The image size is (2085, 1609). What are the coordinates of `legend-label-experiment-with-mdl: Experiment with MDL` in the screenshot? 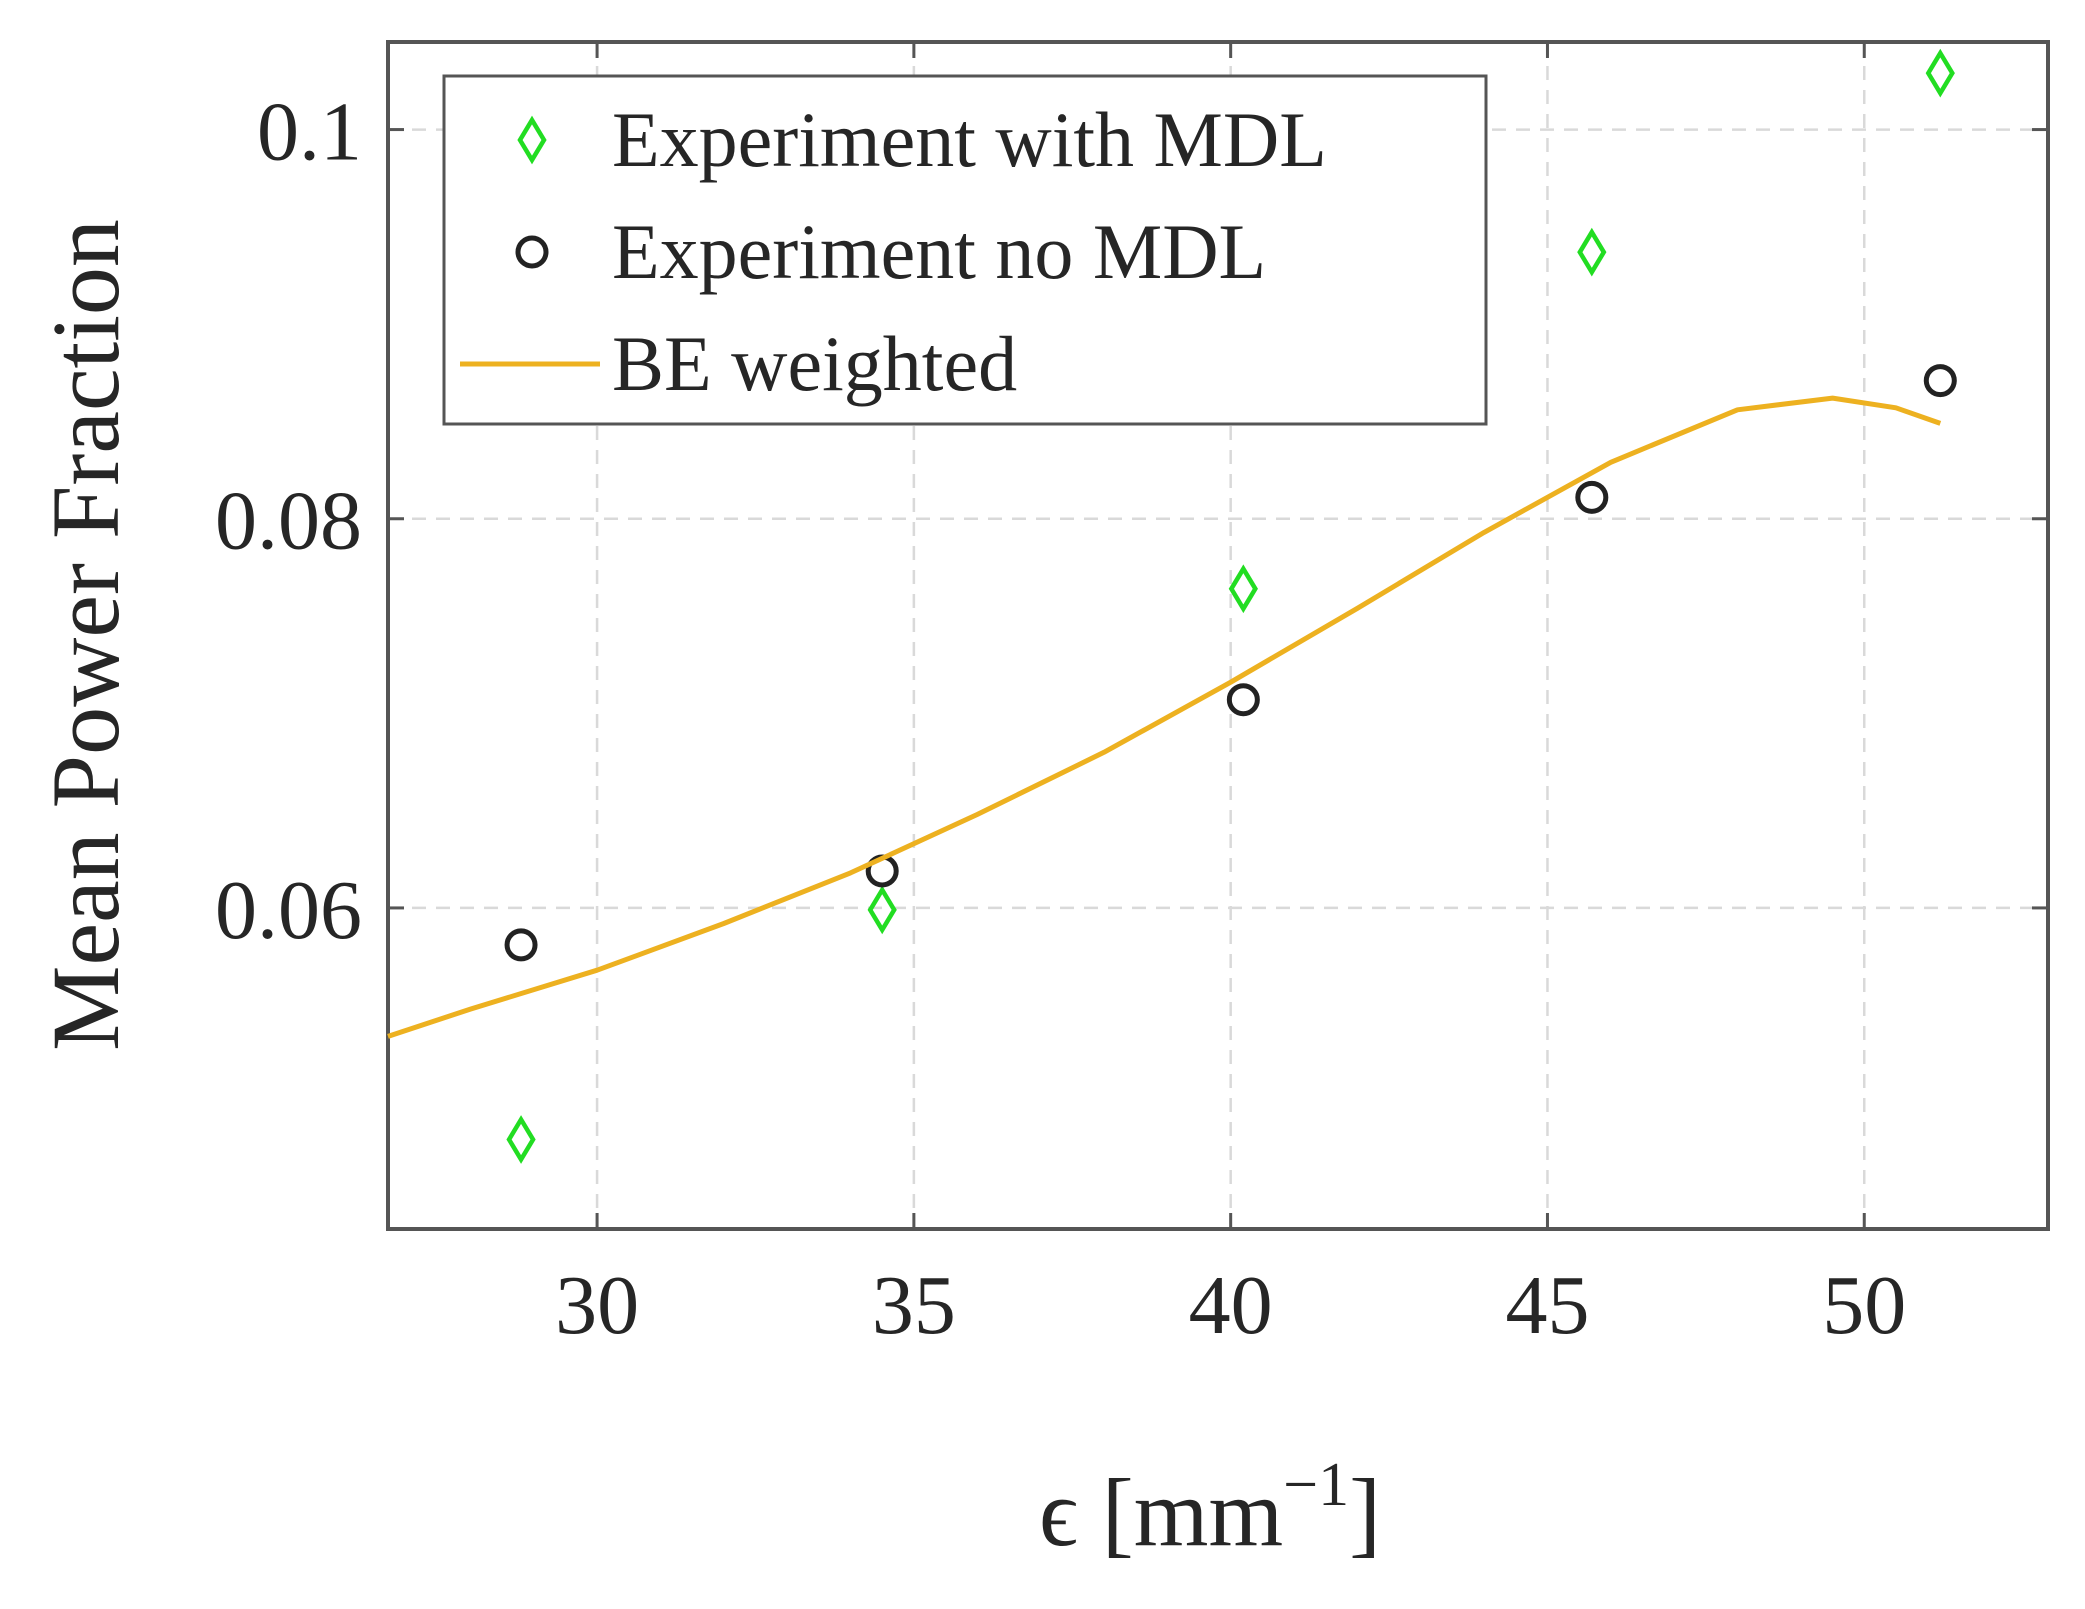 It's located at (969, 139).